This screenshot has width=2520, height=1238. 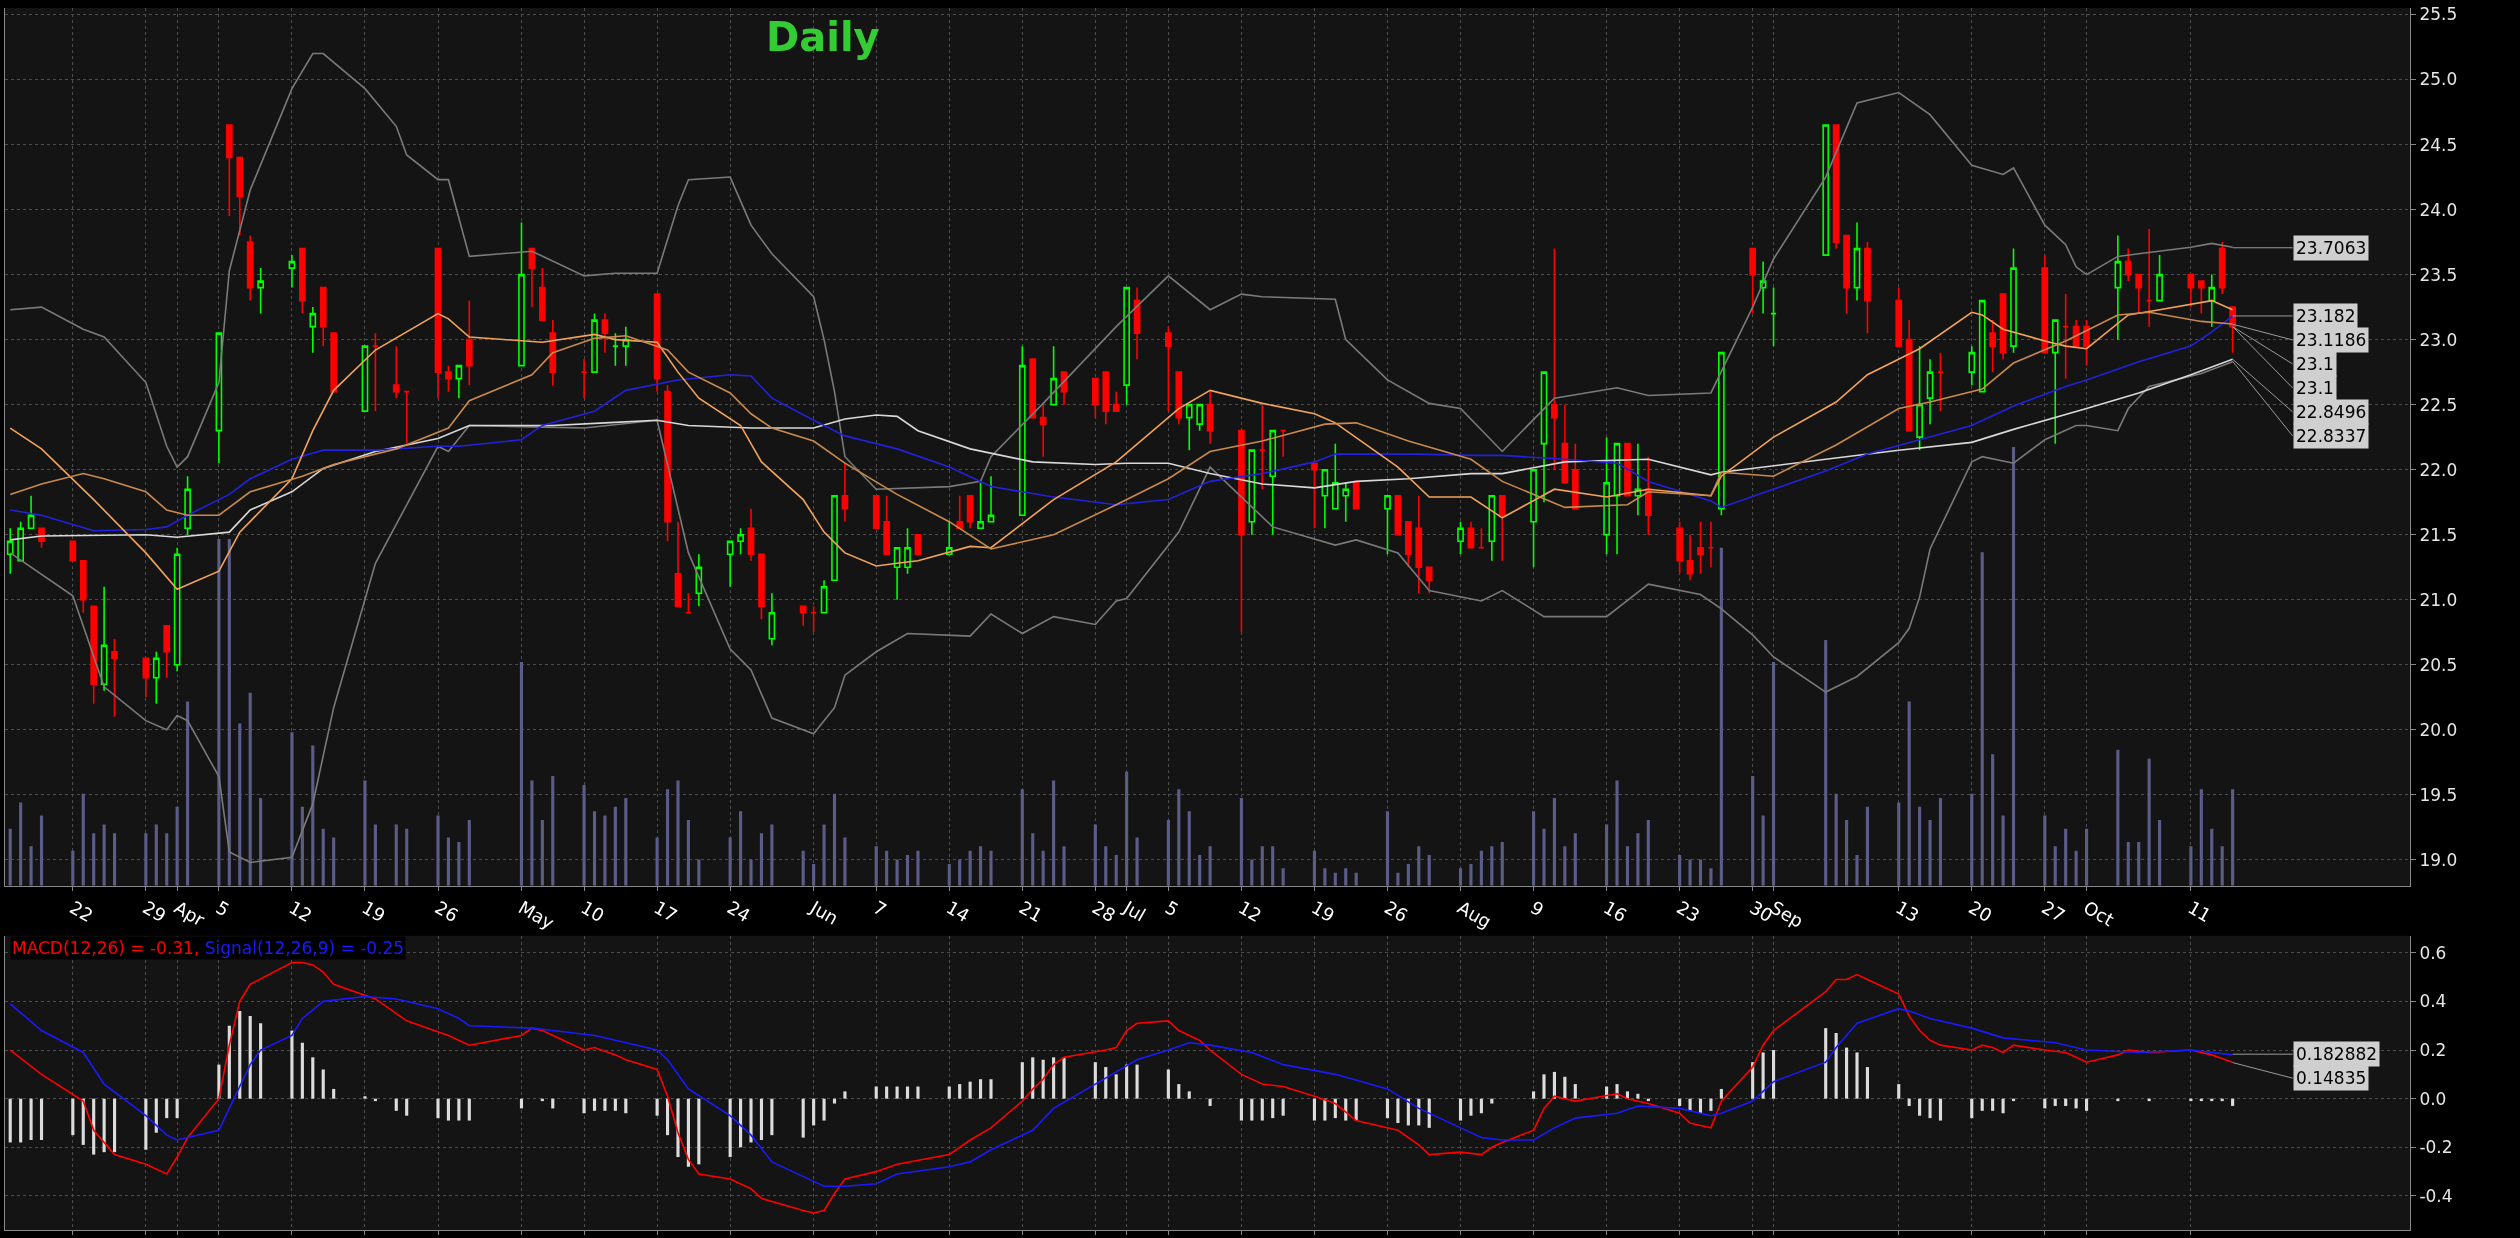 What do you see at coordinates (738, 911) in the screenshot?
I see `x-tick-label: 24` at bounding box center [738, 911].